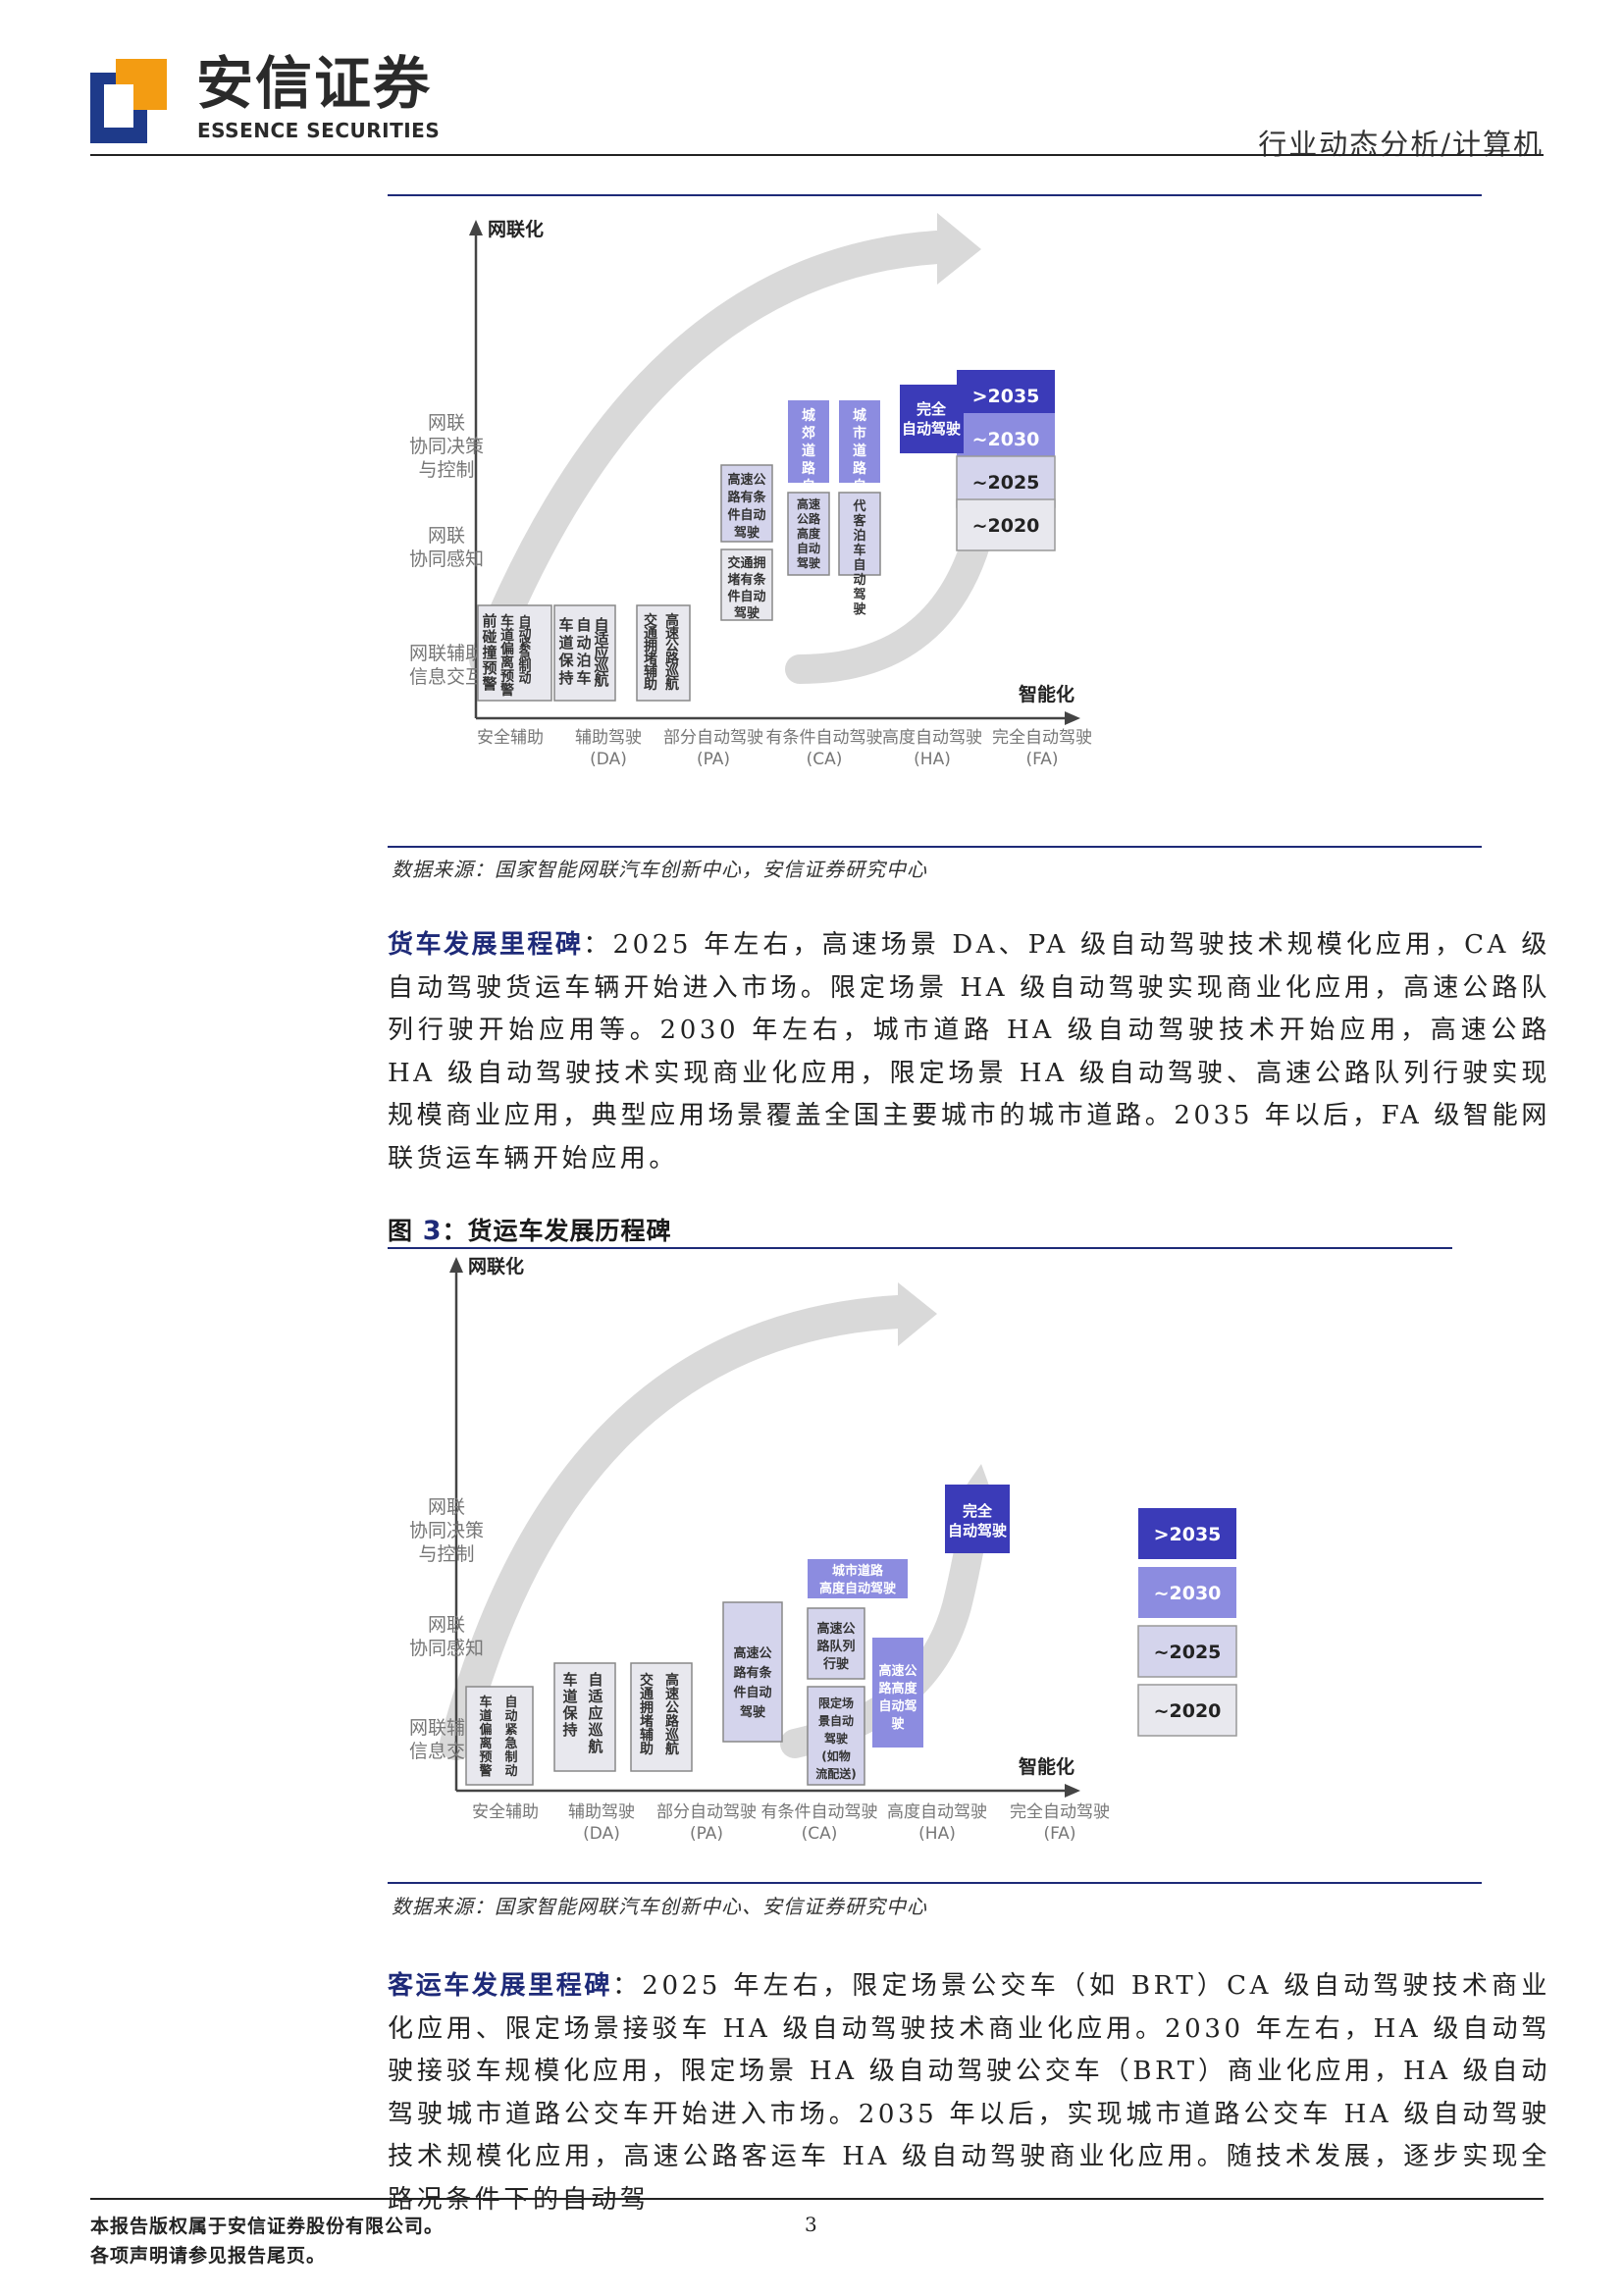 The width and height of the screenshot is (1624, 2296). I want to click on x-level-label: 辅助驾驶, so click(608, 738).